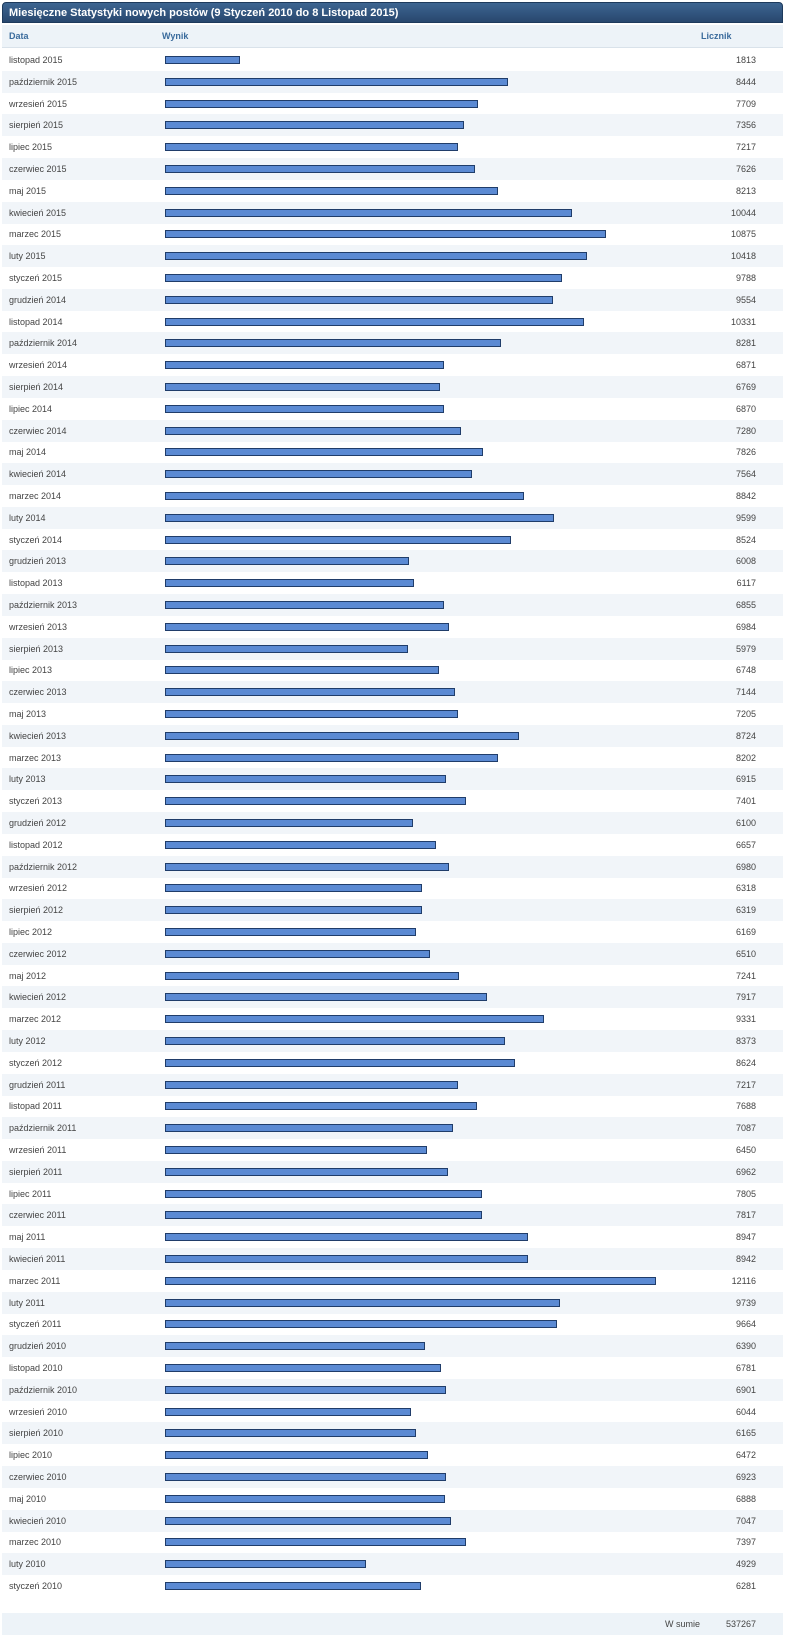 The image size is (787, 1635). Describe the element at coordinates (745, 539) in the screenshot. I see `row-count: 8524` at that location.